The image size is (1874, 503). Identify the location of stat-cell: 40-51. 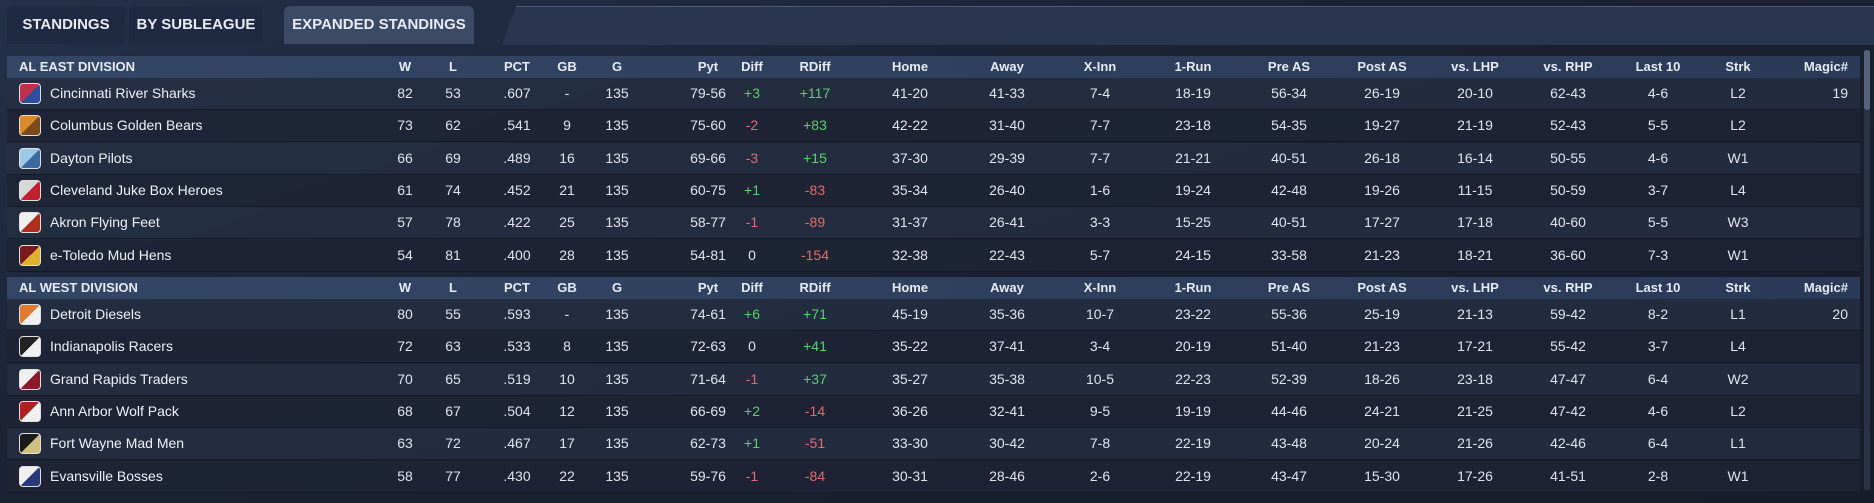
(1289, 157).